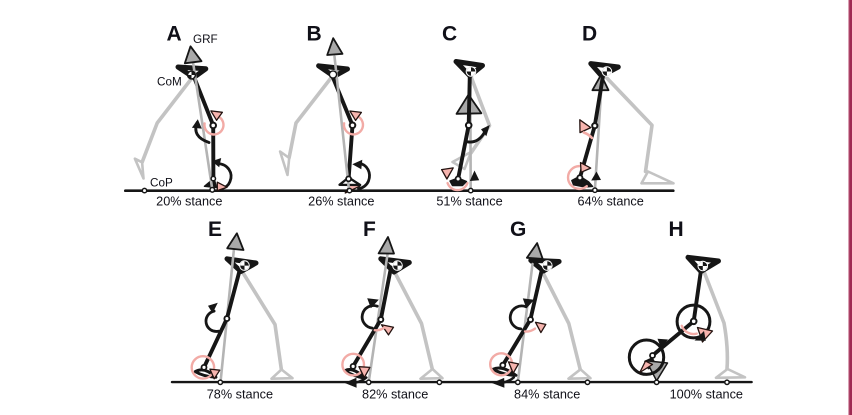  Describe the element at coordinates (341, 202) in the screenshot. I see `svg-text: 26% stance` at that location.